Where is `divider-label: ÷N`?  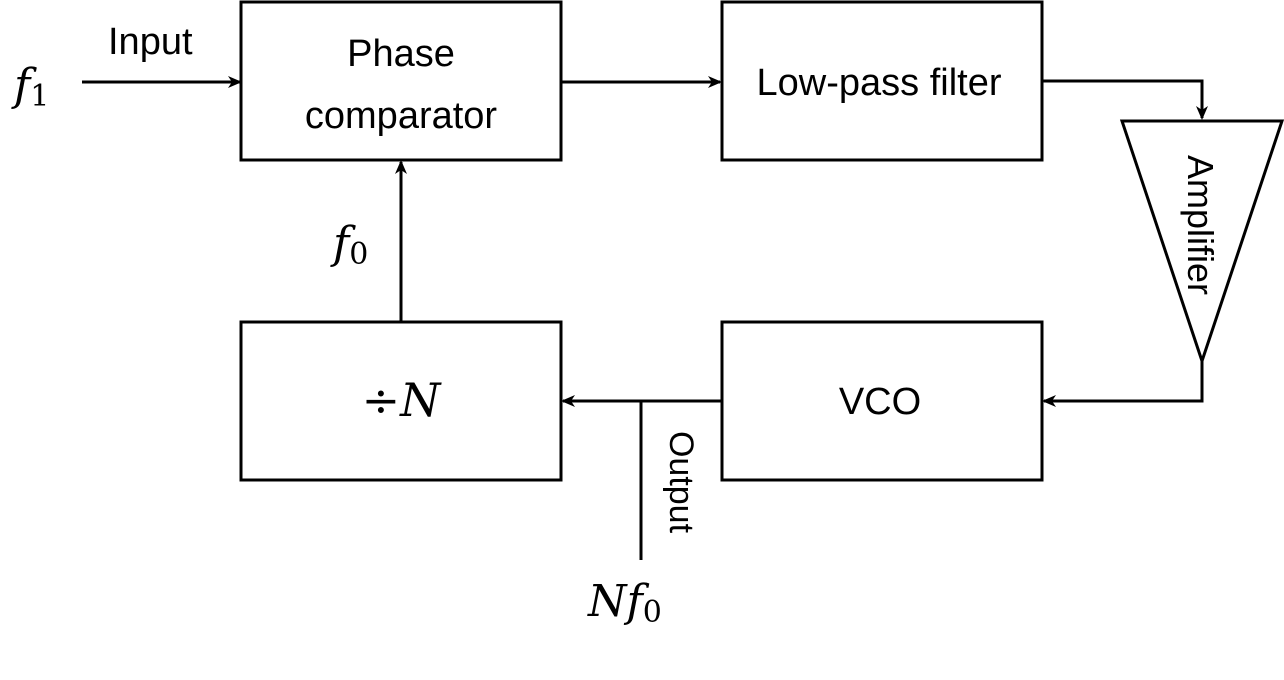 divider-label: ÷N is located at coordinates (402, 400).